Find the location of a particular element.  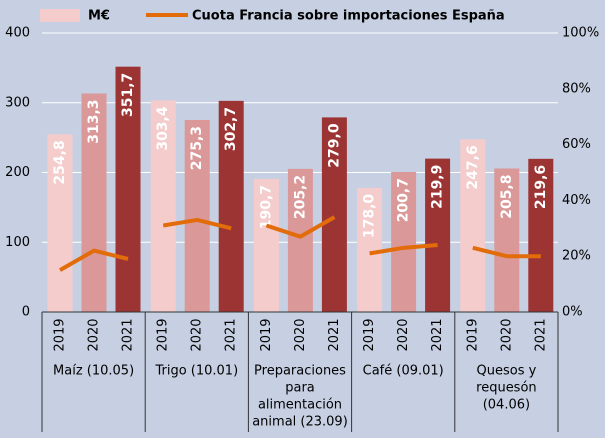

value-label: 303,4 is located at coordinates (163, 128).